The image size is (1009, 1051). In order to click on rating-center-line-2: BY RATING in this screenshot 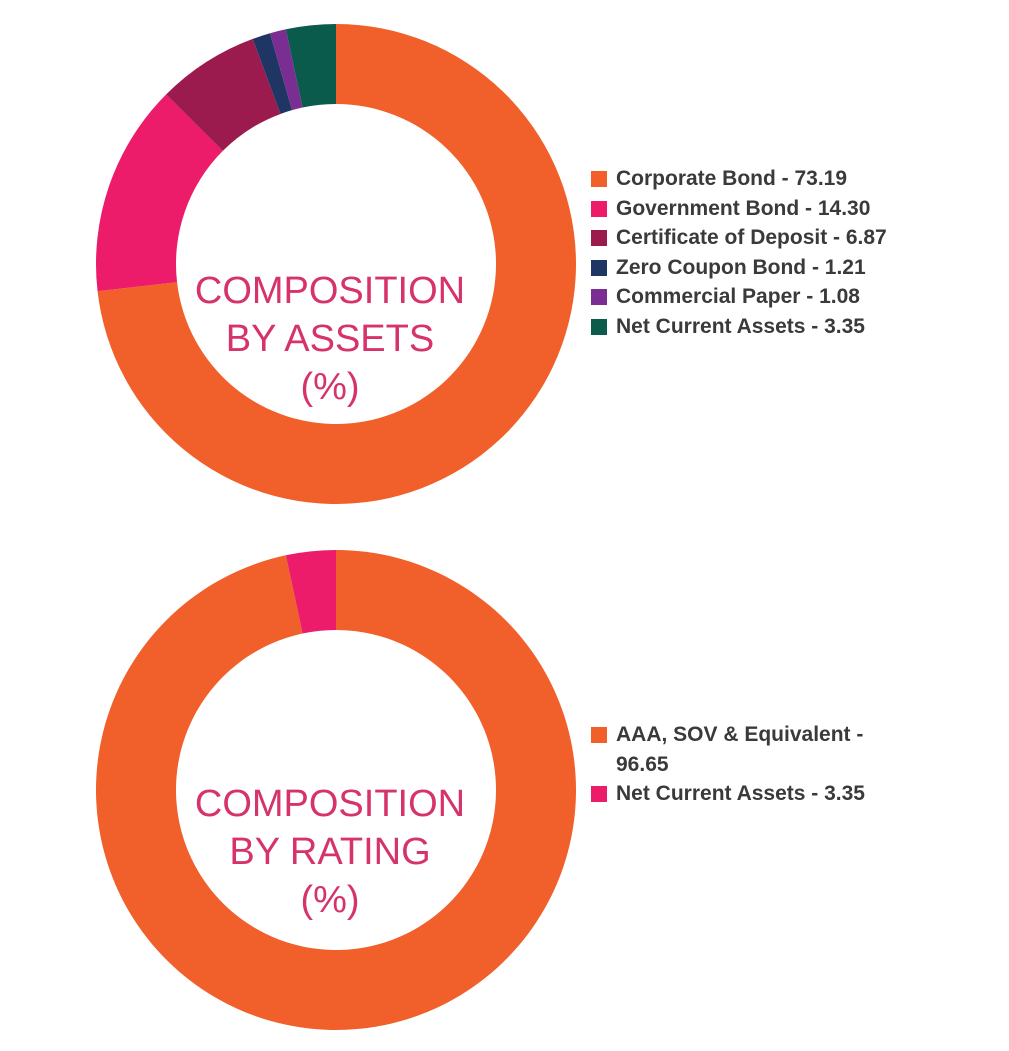, I will do `click(330, 852)`.